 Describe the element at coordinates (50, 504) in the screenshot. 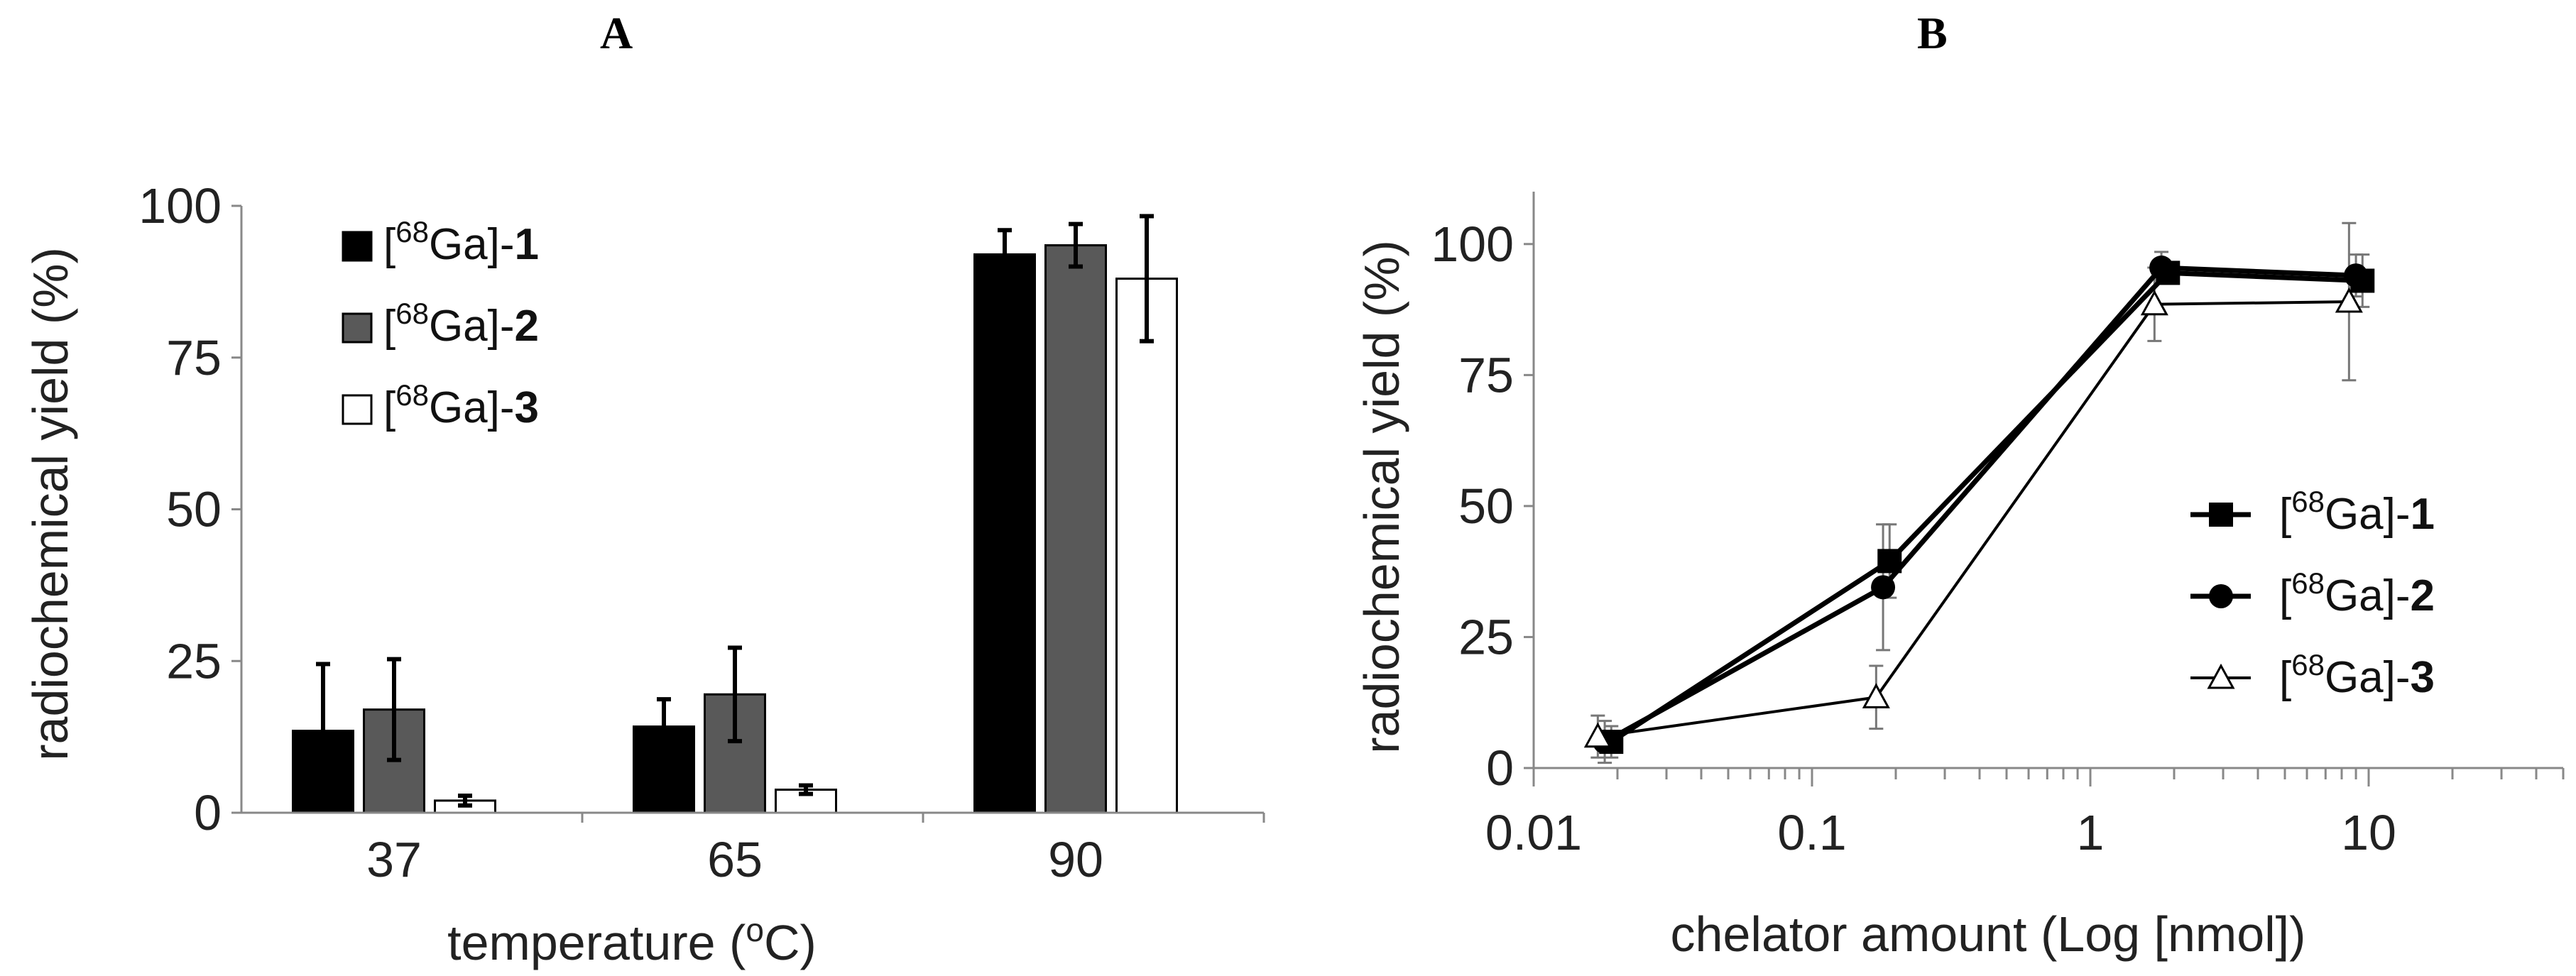

I see `chart-a-y-axis-title: radiochemical yield (%)` at that location.